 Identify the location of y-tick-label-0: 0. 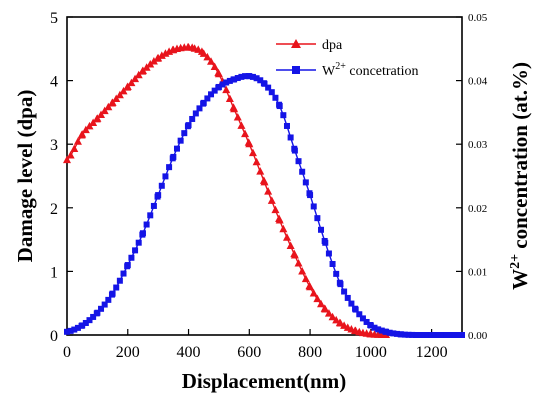
(54, 336).